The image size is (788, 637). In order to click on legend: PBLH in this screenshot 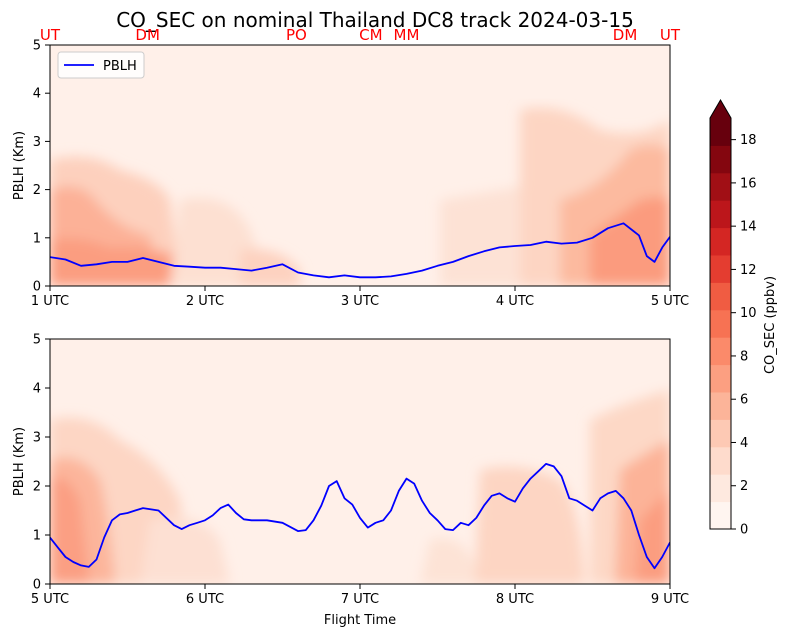, I will do `click(101, 65)`.